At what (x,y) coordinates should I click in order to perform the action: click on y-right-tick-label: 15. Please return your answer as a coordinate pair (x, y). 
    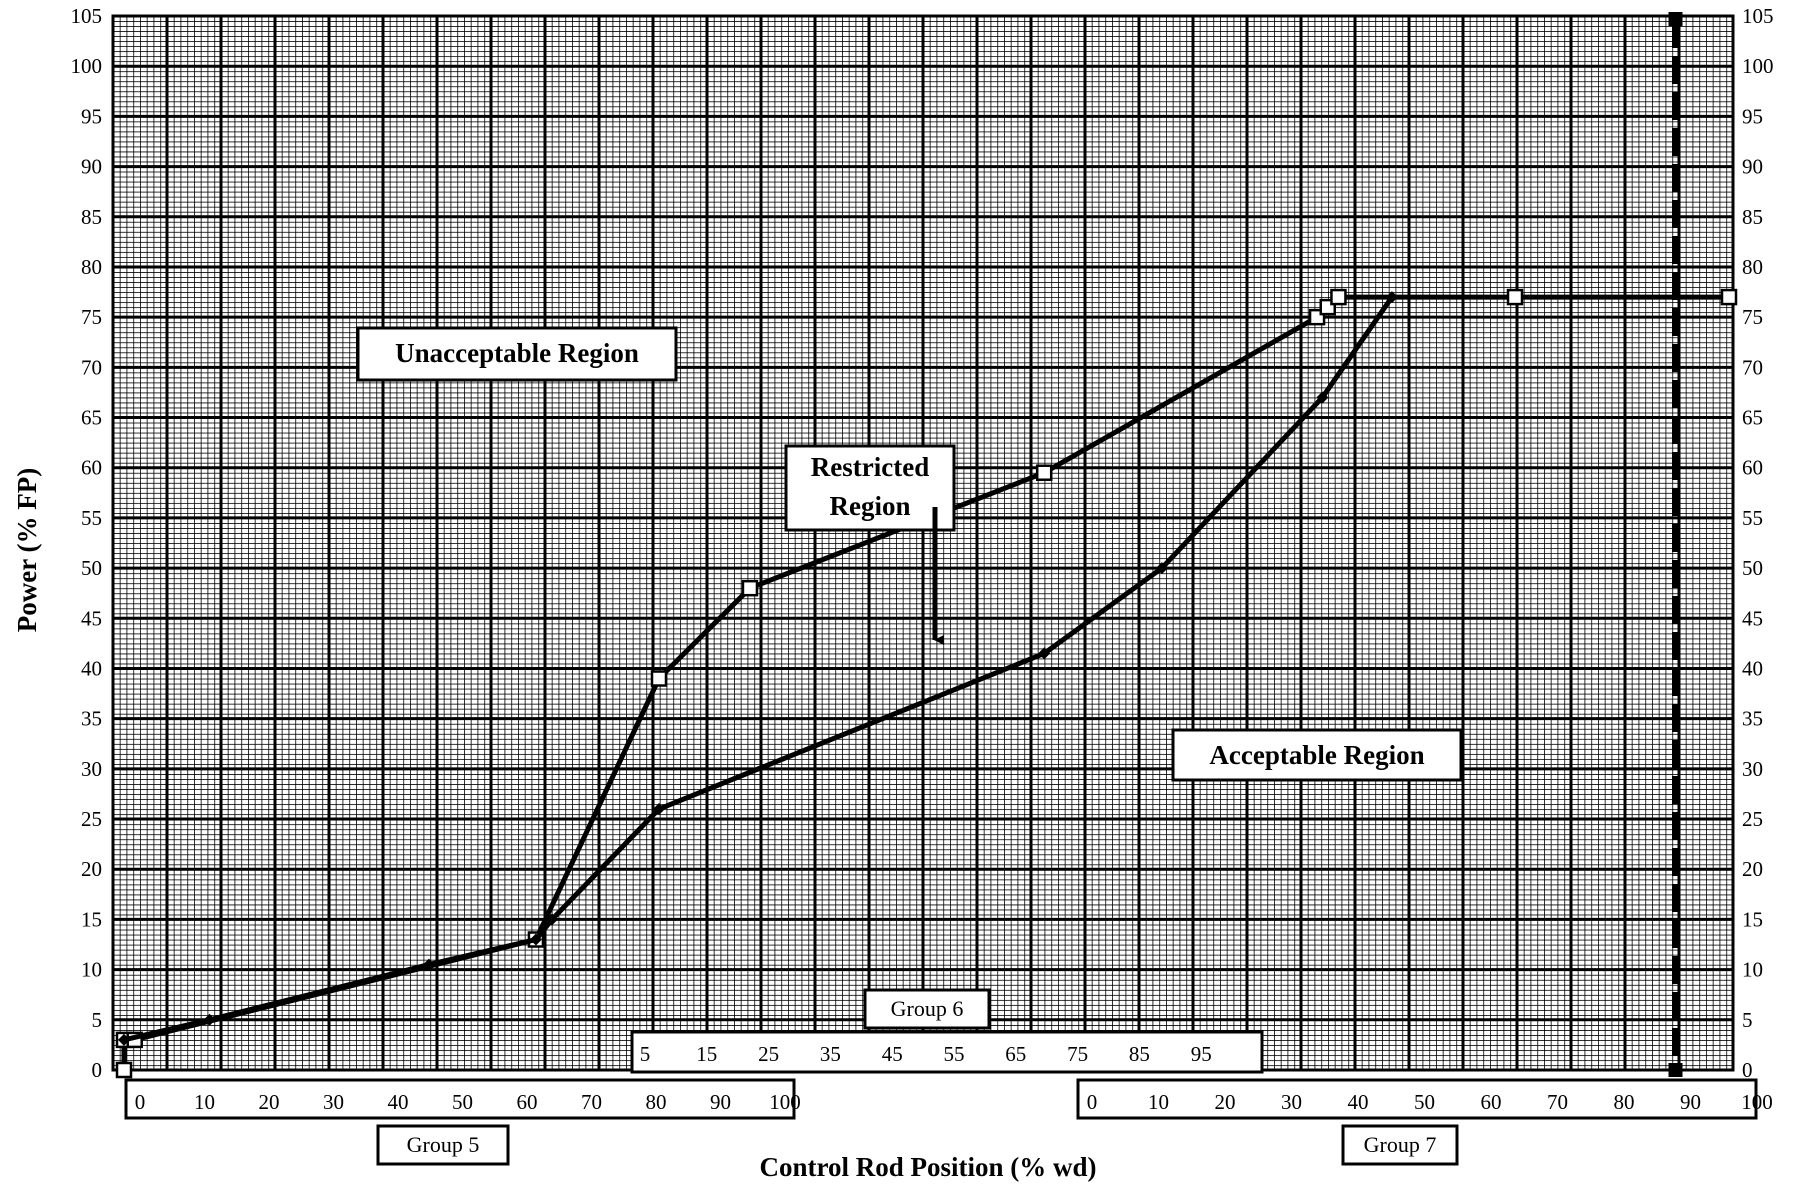
    Looking at the image, I should click on (1752, 919).